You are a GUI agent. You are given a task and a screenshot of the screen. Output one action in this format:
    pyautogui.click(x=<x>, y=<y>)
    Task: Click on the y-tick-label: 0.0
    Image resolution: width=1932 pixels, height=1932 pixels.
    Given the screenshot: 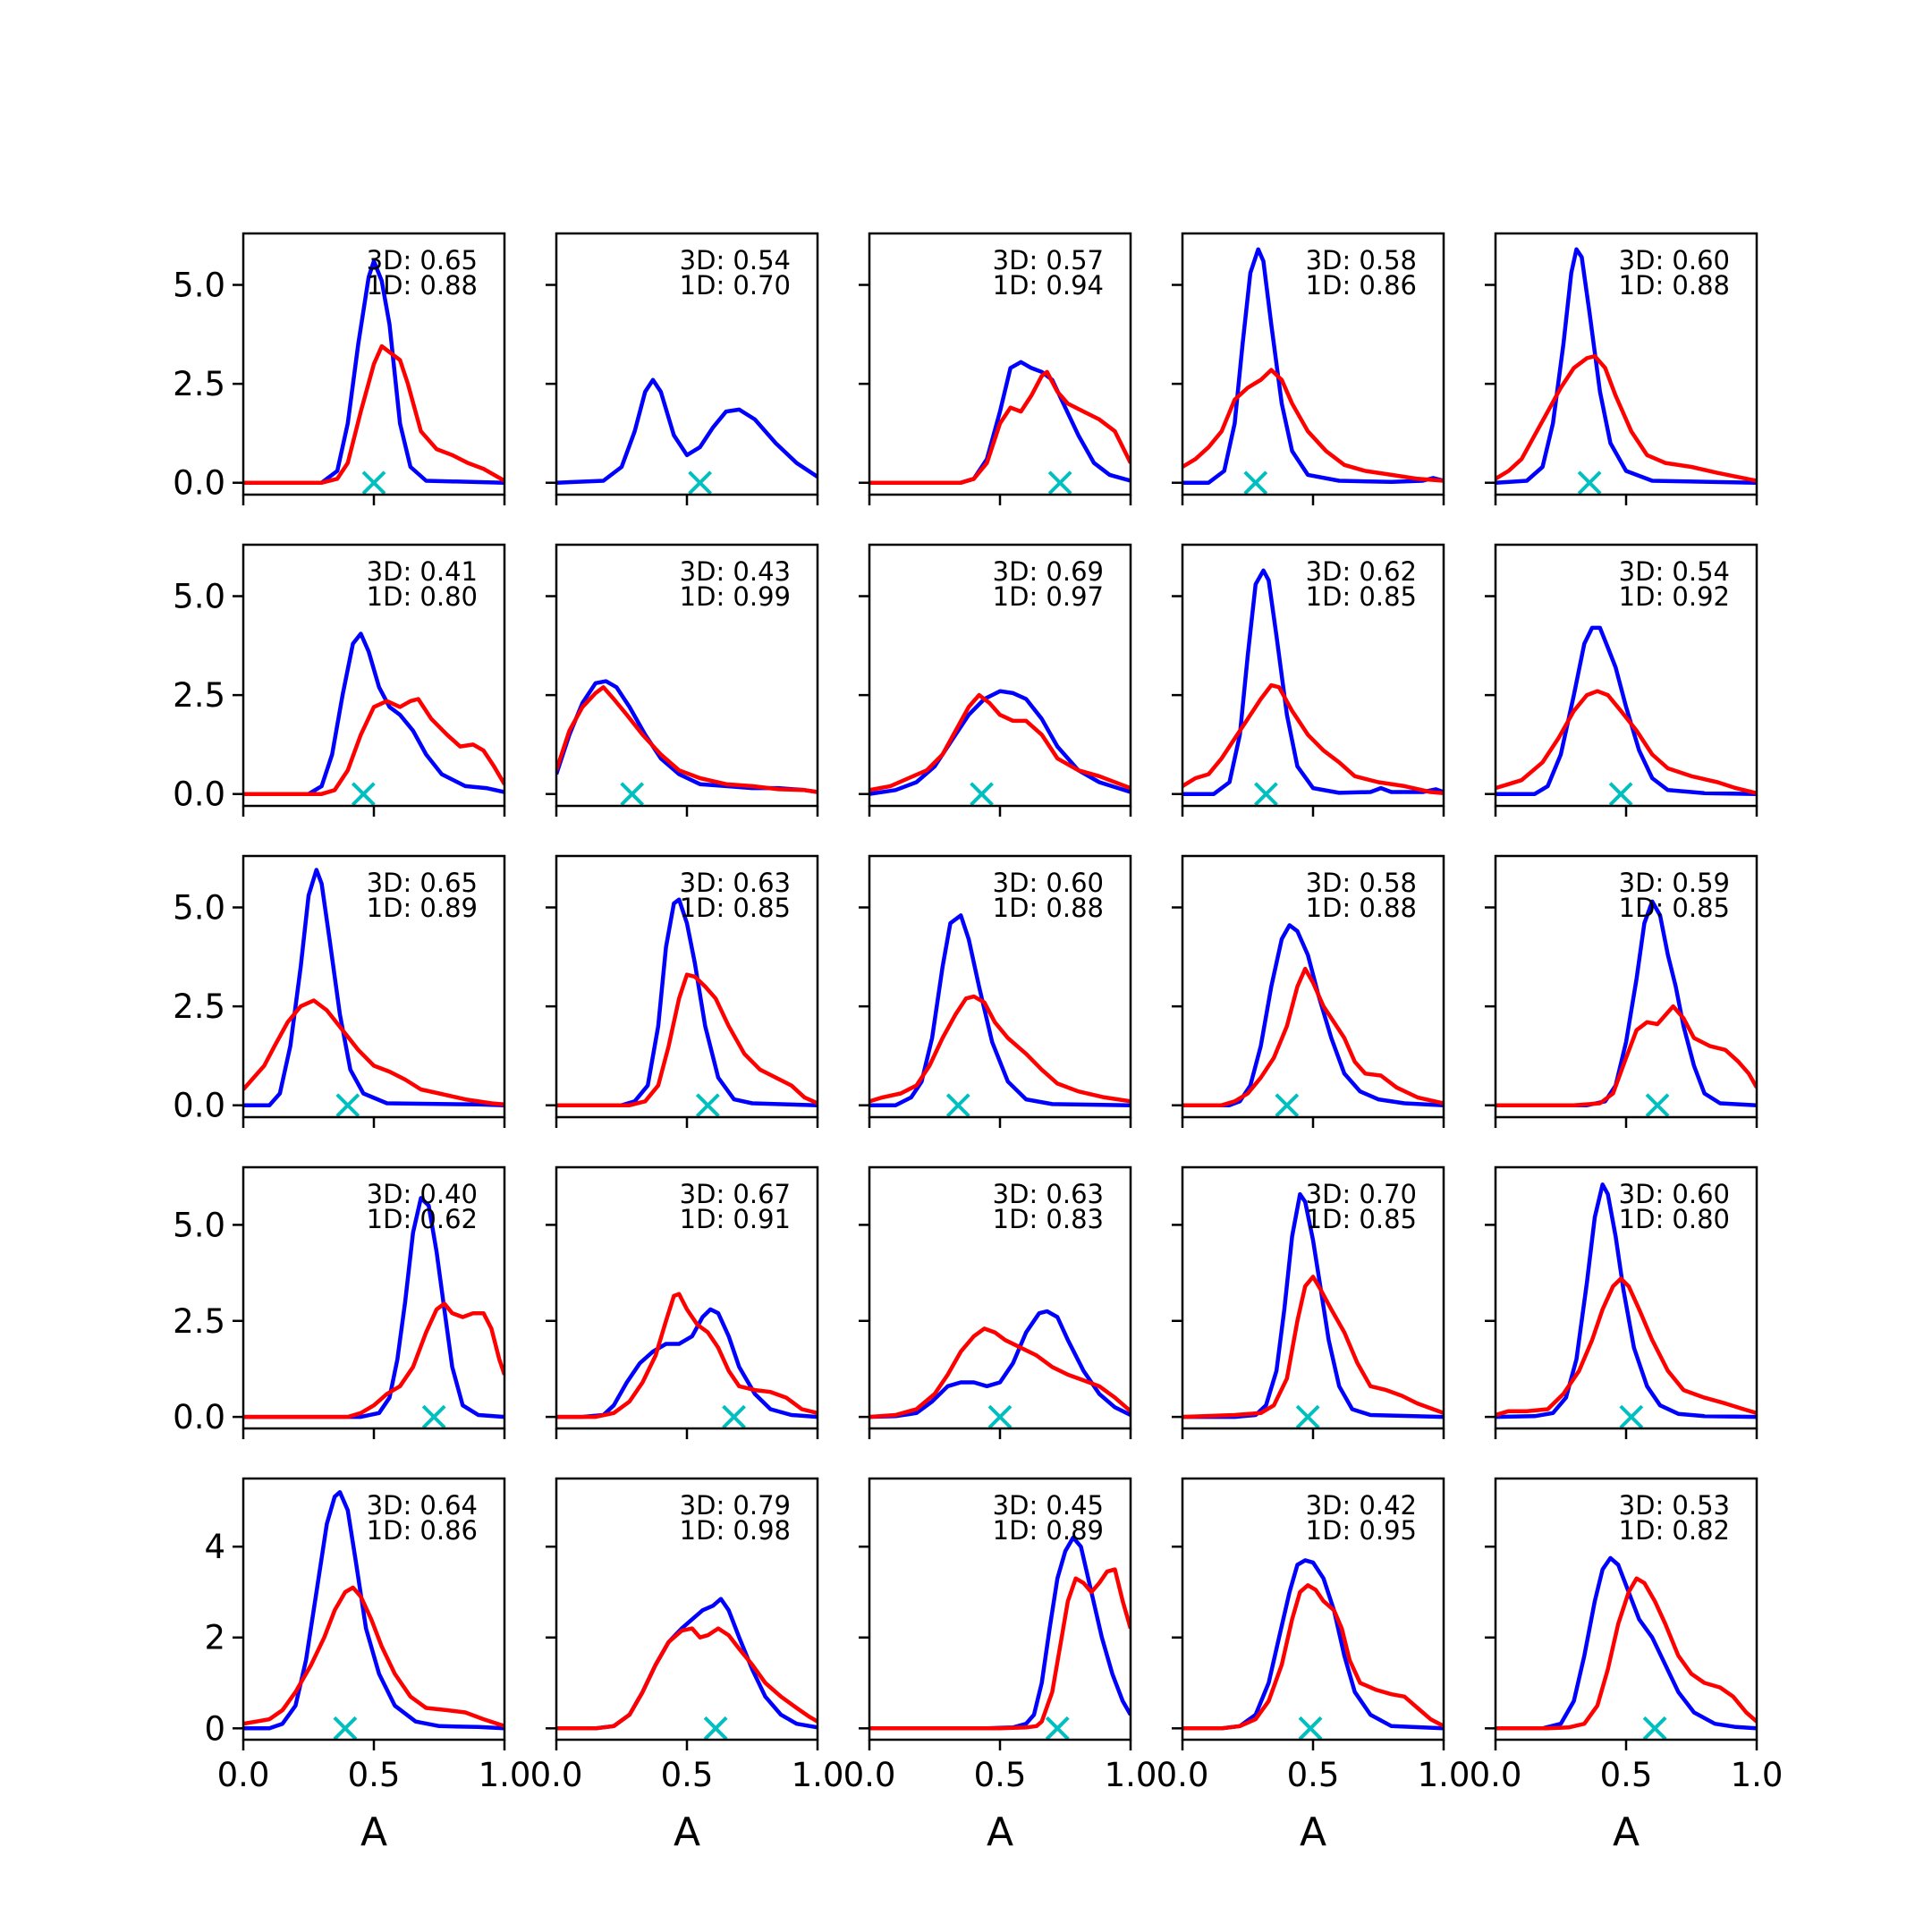 What is the action you would take?
    pyautogui.click(x=199, y=483)
    